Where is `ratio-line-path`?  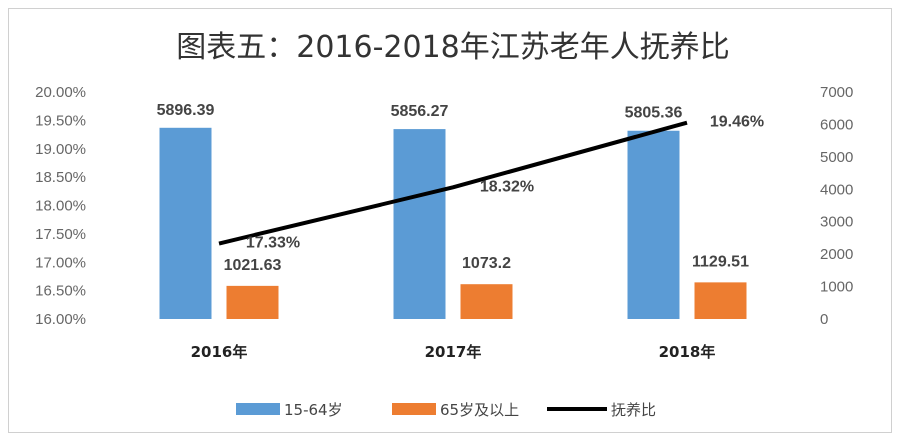 ratio-line-path is located at coordinates (453, 183).